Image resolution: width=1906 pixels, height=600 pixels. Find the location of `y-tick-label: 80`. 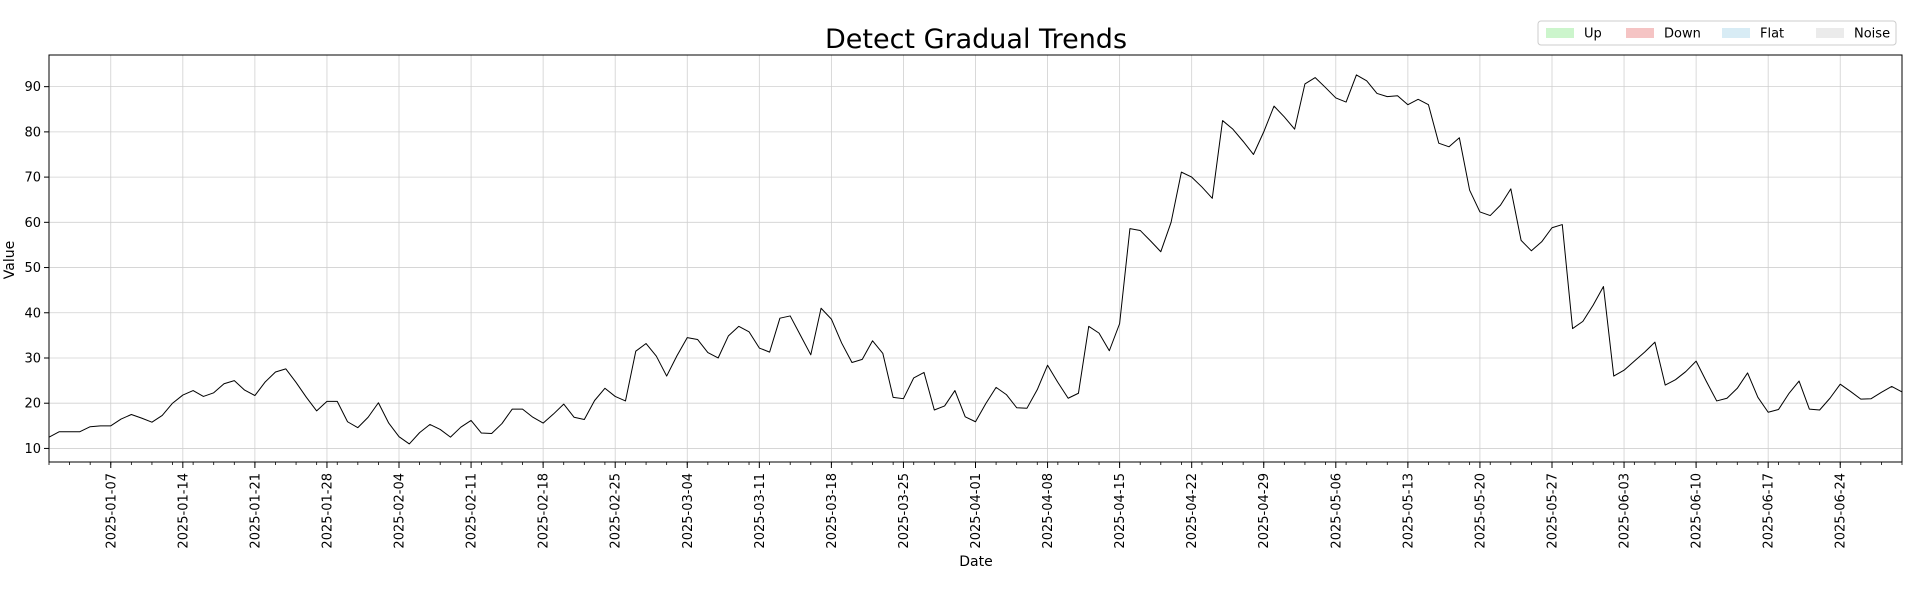

y-tick-label: 80 is located at coordinates (32, 132).